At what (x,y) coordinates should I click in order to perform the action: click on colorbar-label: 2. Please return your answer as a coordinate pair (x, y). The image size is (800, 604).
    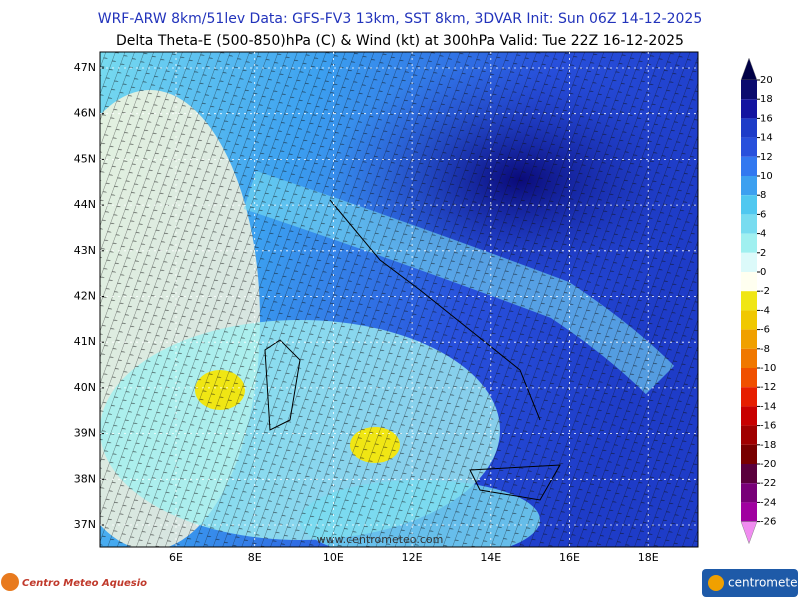
    Looking at the image, I should click on (763, 253).